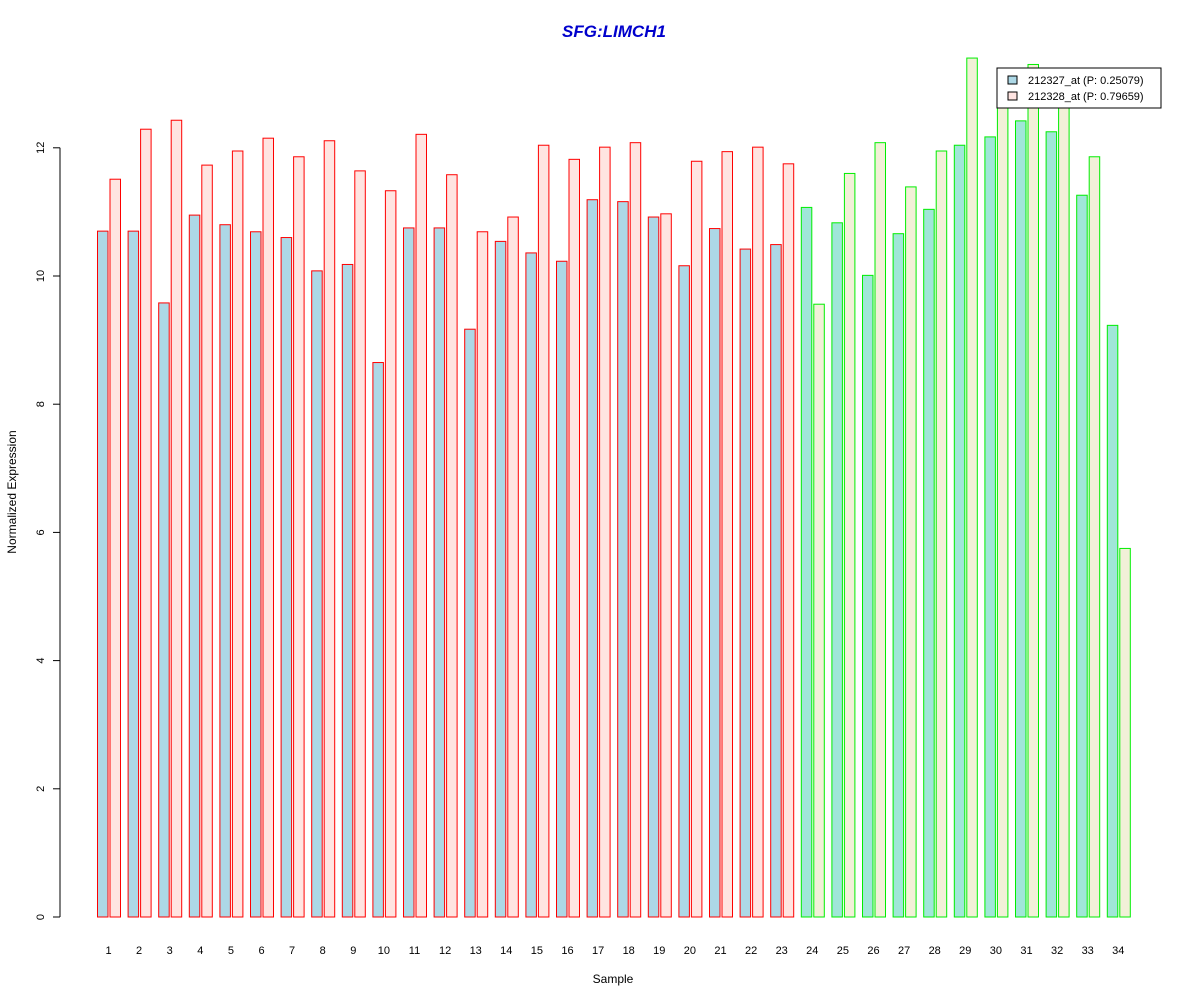  Describe the element at coordinates (1086, 97) in the screenshot. I see `legend-entry: 212328_at (P: 0.79659)` at that location.